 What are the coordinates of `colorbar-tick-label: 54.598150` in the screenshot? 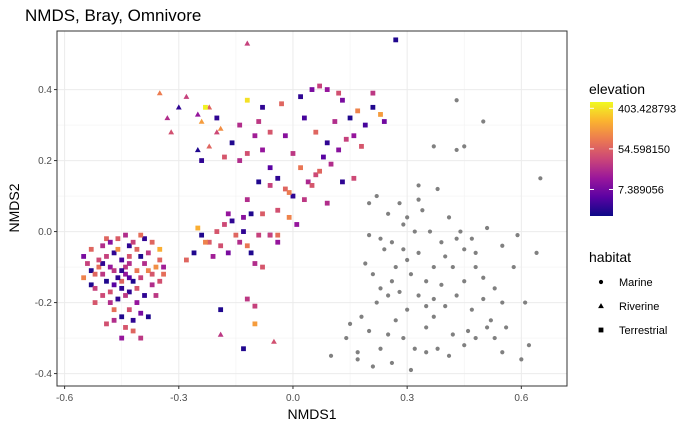 It's located at (644, 150).